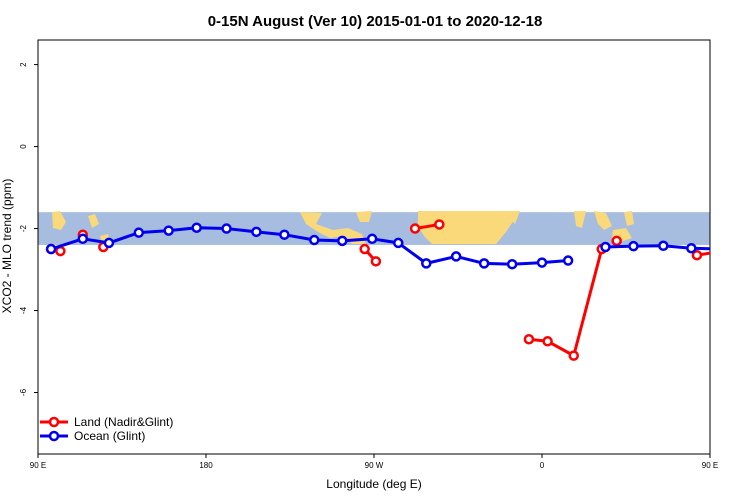 Image resolution: width=750 pixels, height=500 pixels. I want to click on land-south-america, so click(364, 216).